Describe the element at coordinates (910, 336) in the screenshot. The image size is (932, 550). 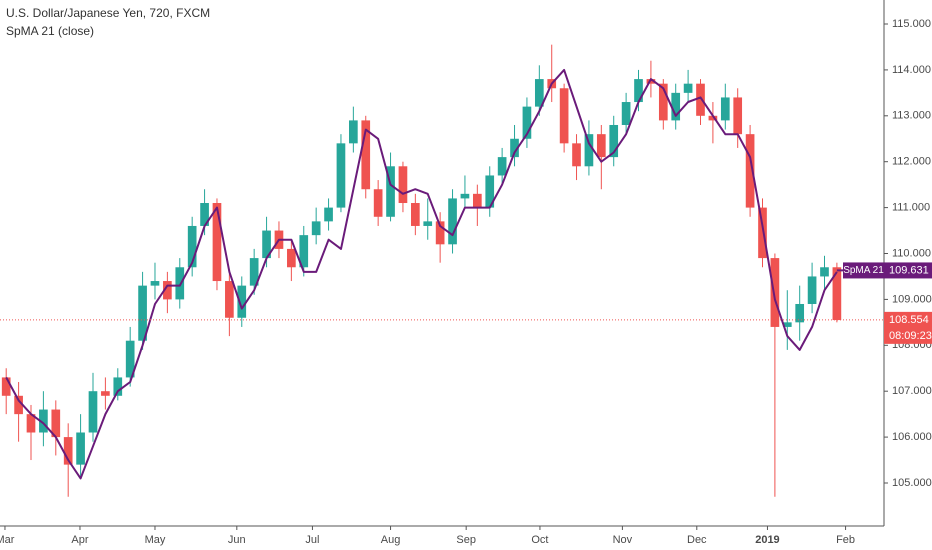
I see `countdown-label: 08:09:23` at that location.